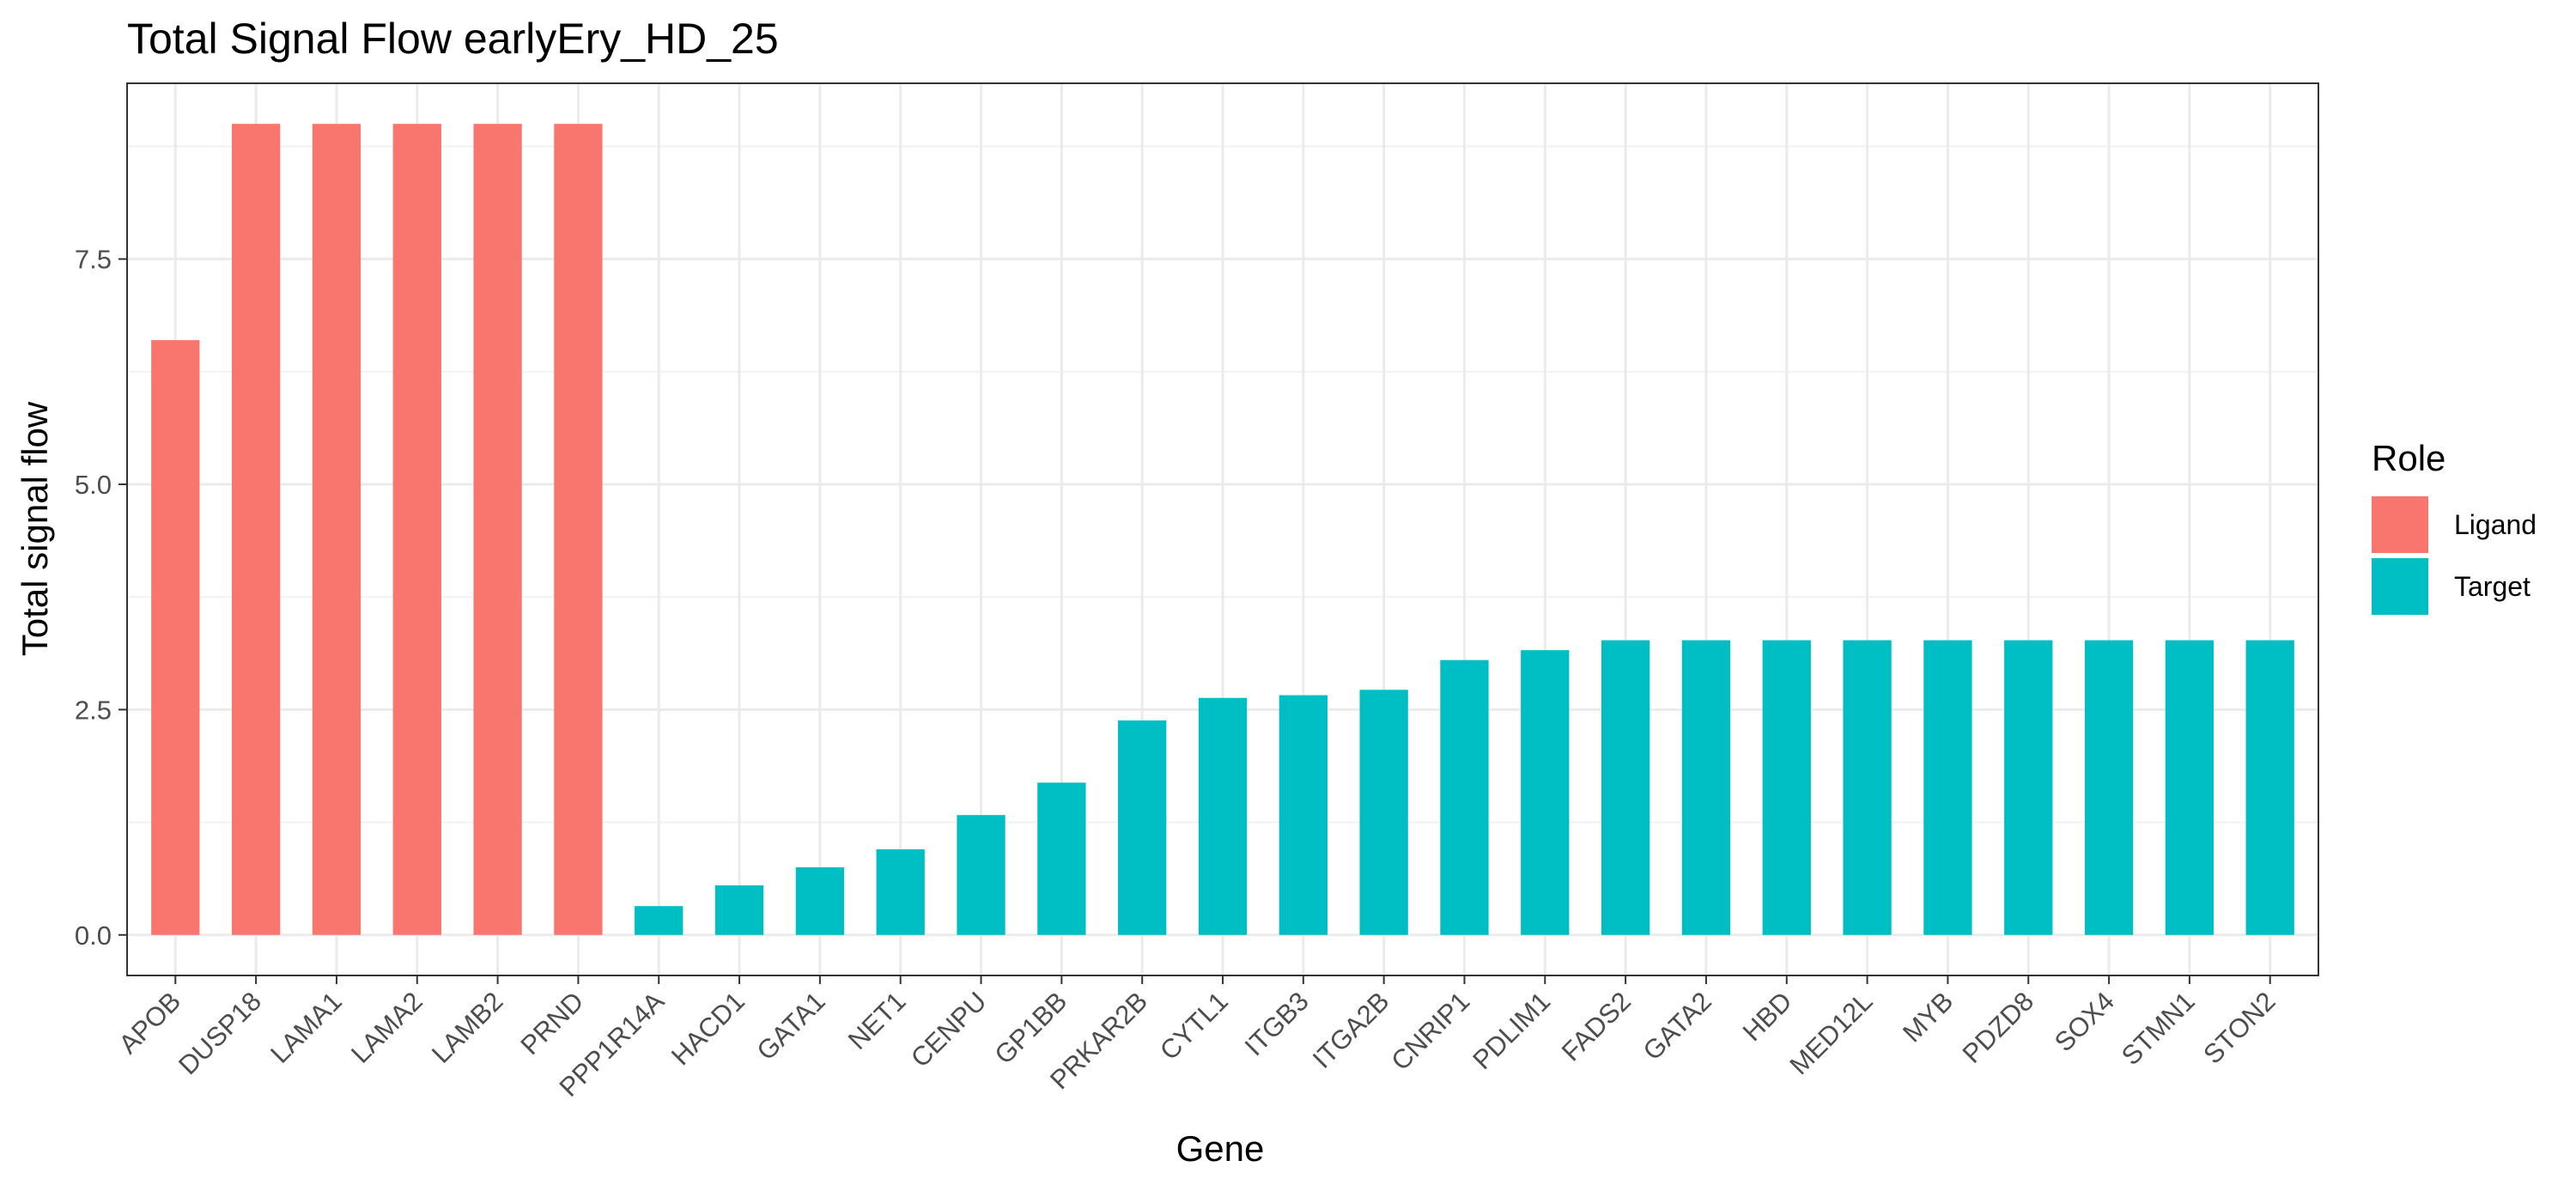  I want to click on x-tick-label: CNRIP1, so click(1430, 1031).